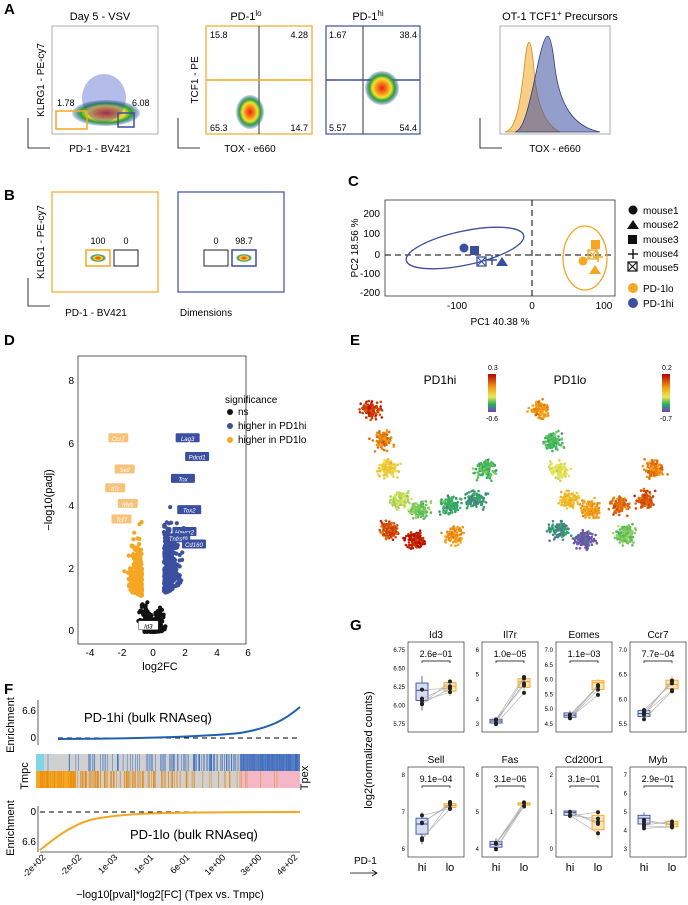 The image size is (688, 905). I want to click on g-pd1-label: PD-1, so click(365, 861).